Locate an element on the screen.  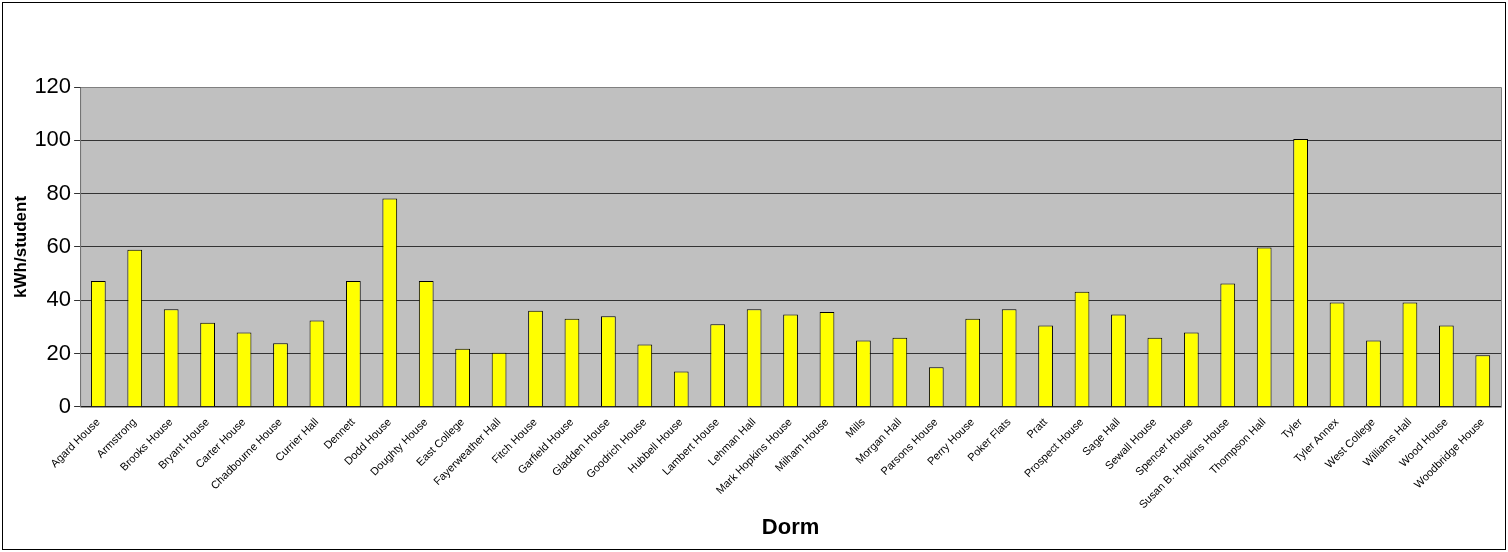
y-tick-label: 100 is located at coordinates (53, 139).